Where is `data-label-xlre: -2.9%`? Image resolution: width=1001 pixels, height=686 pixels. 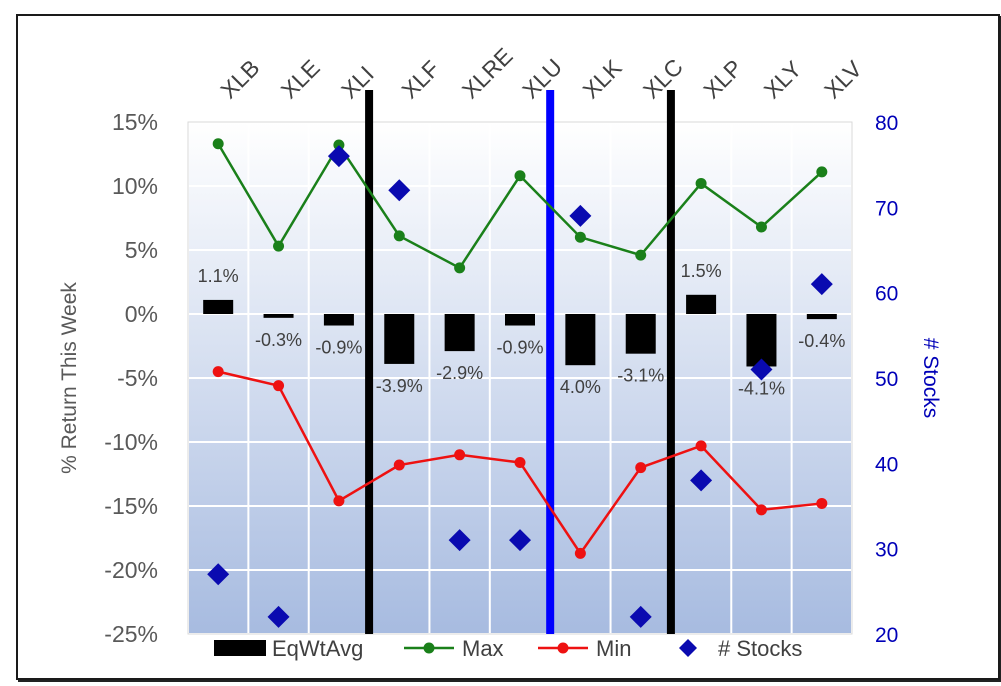 data-label-xlre: -2.9% is located at coordinates (459, 373).